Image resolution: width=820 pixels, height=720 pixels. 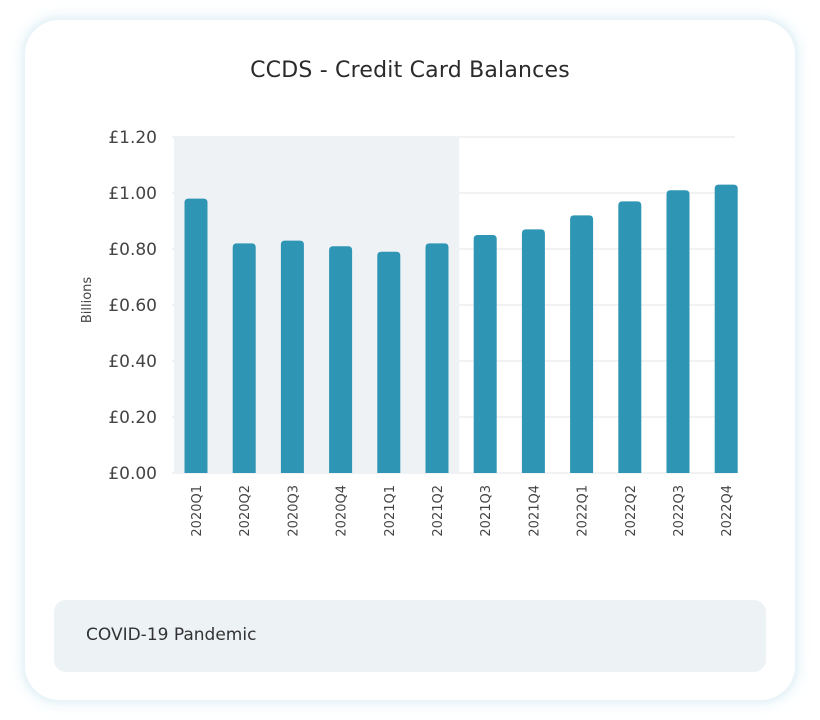 I want to click on x-tick-label: 2021Q1, so click(x=390, y=511).